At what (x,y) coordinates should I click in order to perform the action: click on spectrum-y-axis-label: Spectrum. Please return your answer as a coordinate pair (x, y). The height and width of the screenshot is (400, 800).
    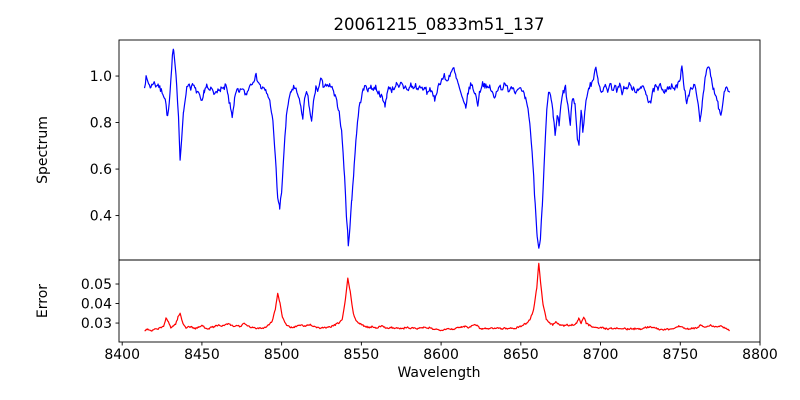
    Looking at the image, I should click on (43, 150).